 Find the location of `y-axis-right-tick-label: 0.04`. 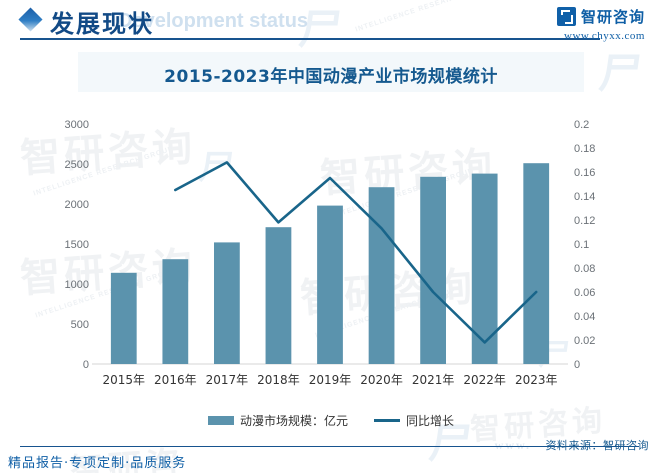

y-axis-right-tick-label: 0.04 is located at coordinates (584, 317).